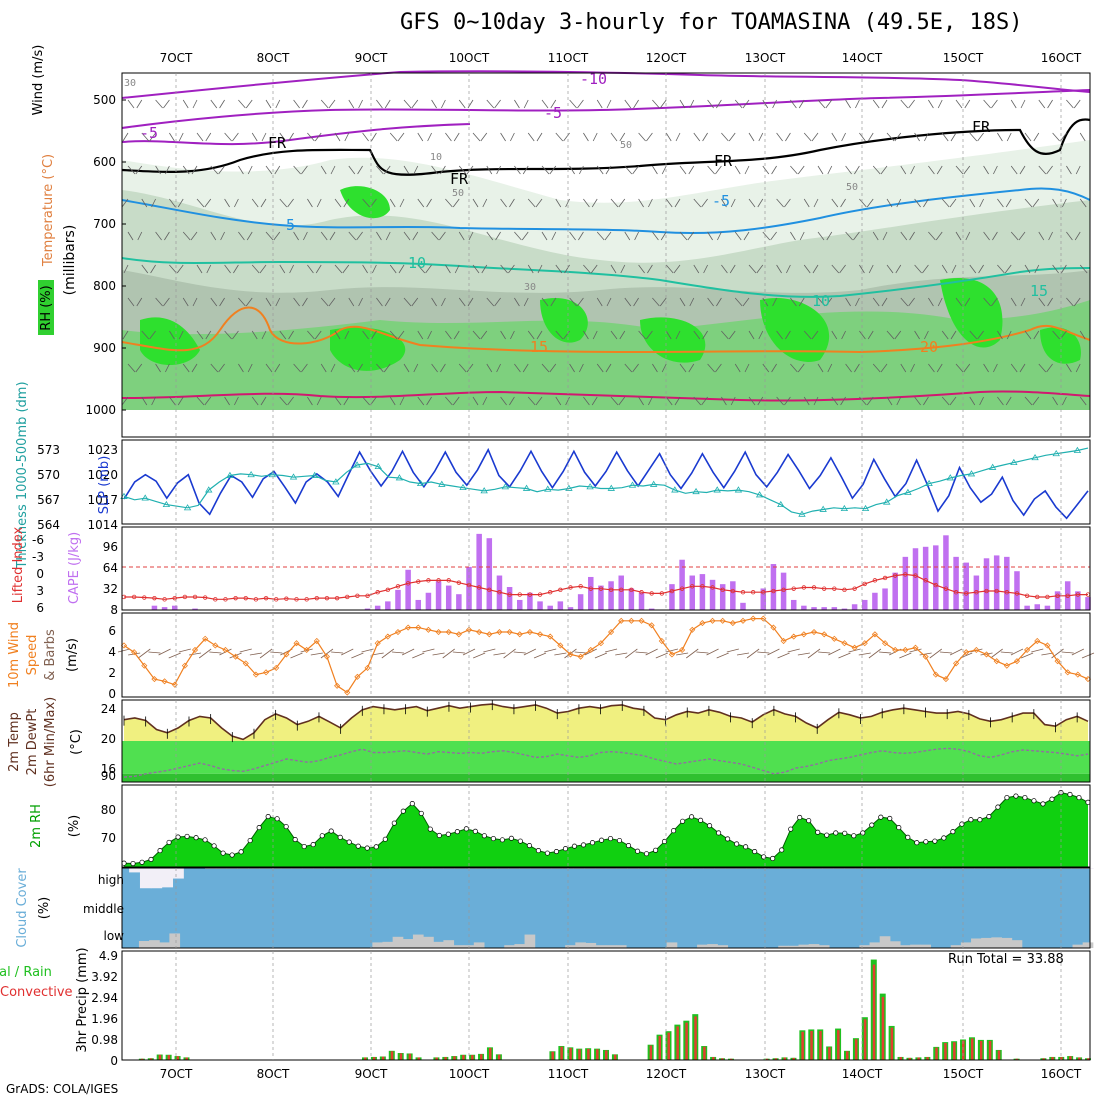 The height and width of the screenshot is (1100, 1100). Describe the element at coordinates (62, 1089) in the screenshot. I see `grads-credit: GrADS: COLA/IGES` at that location.